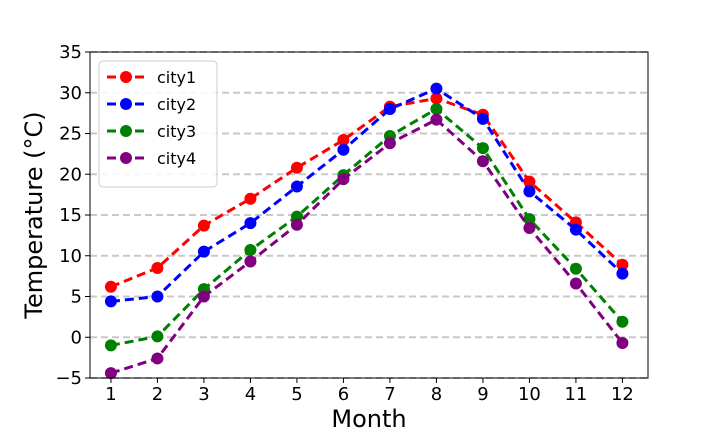 The image size is (720, 432). What do you see at coordinates (482, 394) in the screenshot?
I see `x-tick-label: 9` at bounding box center [482, 394].